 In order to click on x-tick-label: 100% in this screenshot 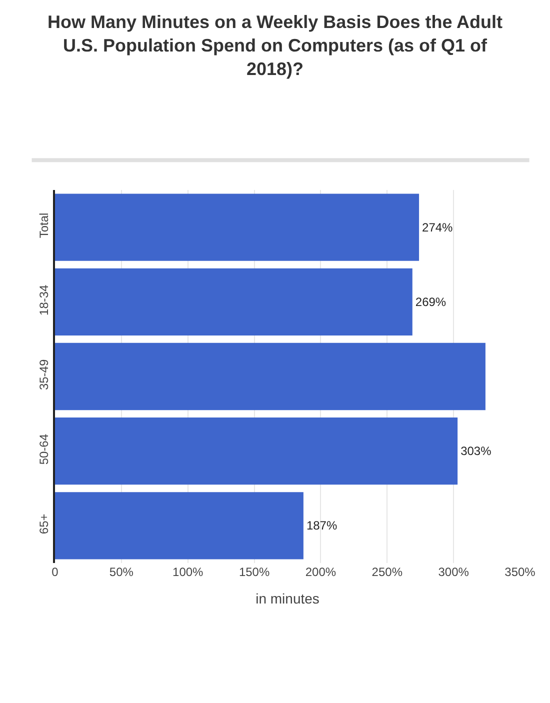, I will do `click(188, 572)`.